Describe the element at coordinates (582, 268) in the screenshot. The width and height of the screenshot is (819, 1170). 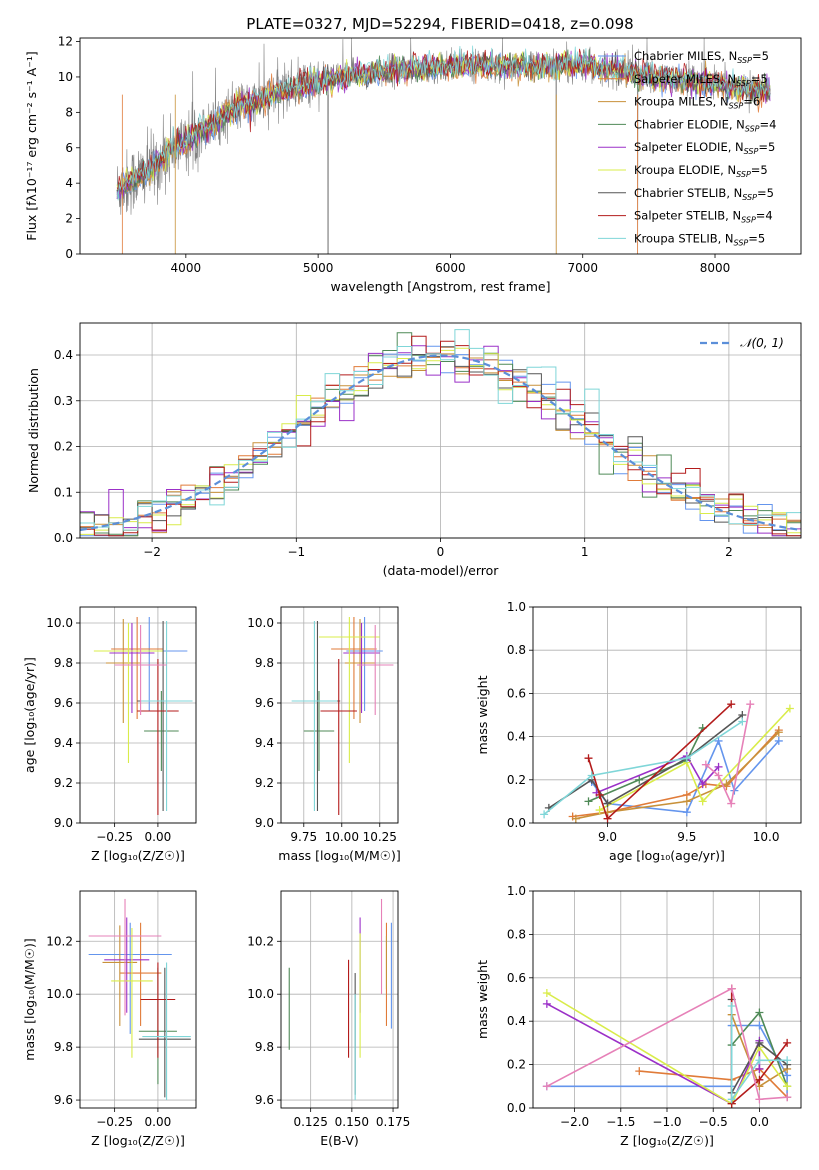
I see `spectrum-xtick-label-3: 7000` at that location.